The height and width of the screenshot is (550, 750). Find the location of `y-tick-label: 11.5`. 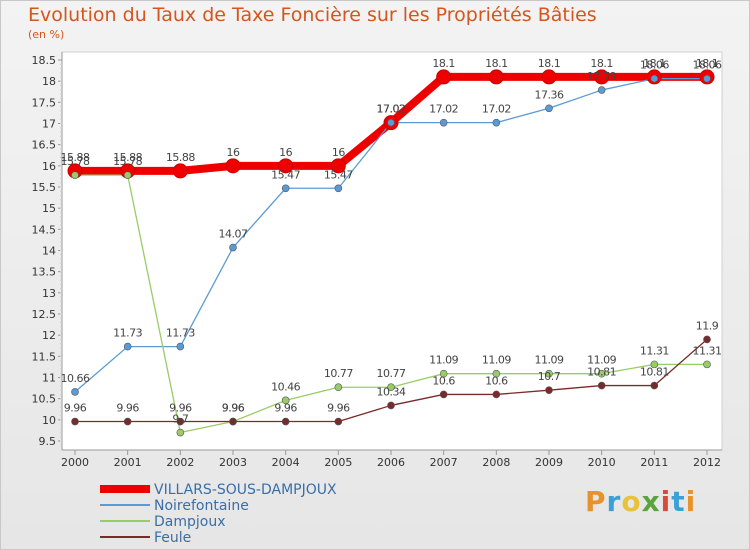

y-tick-label: 11.5 is located at coordinates (44, 356).